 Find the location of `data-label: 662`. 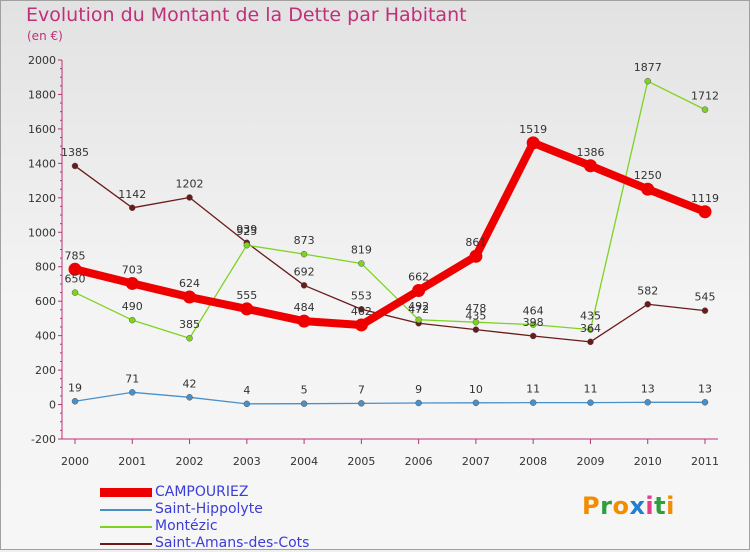

data-label: 662 is located at coordinates (418, 277).